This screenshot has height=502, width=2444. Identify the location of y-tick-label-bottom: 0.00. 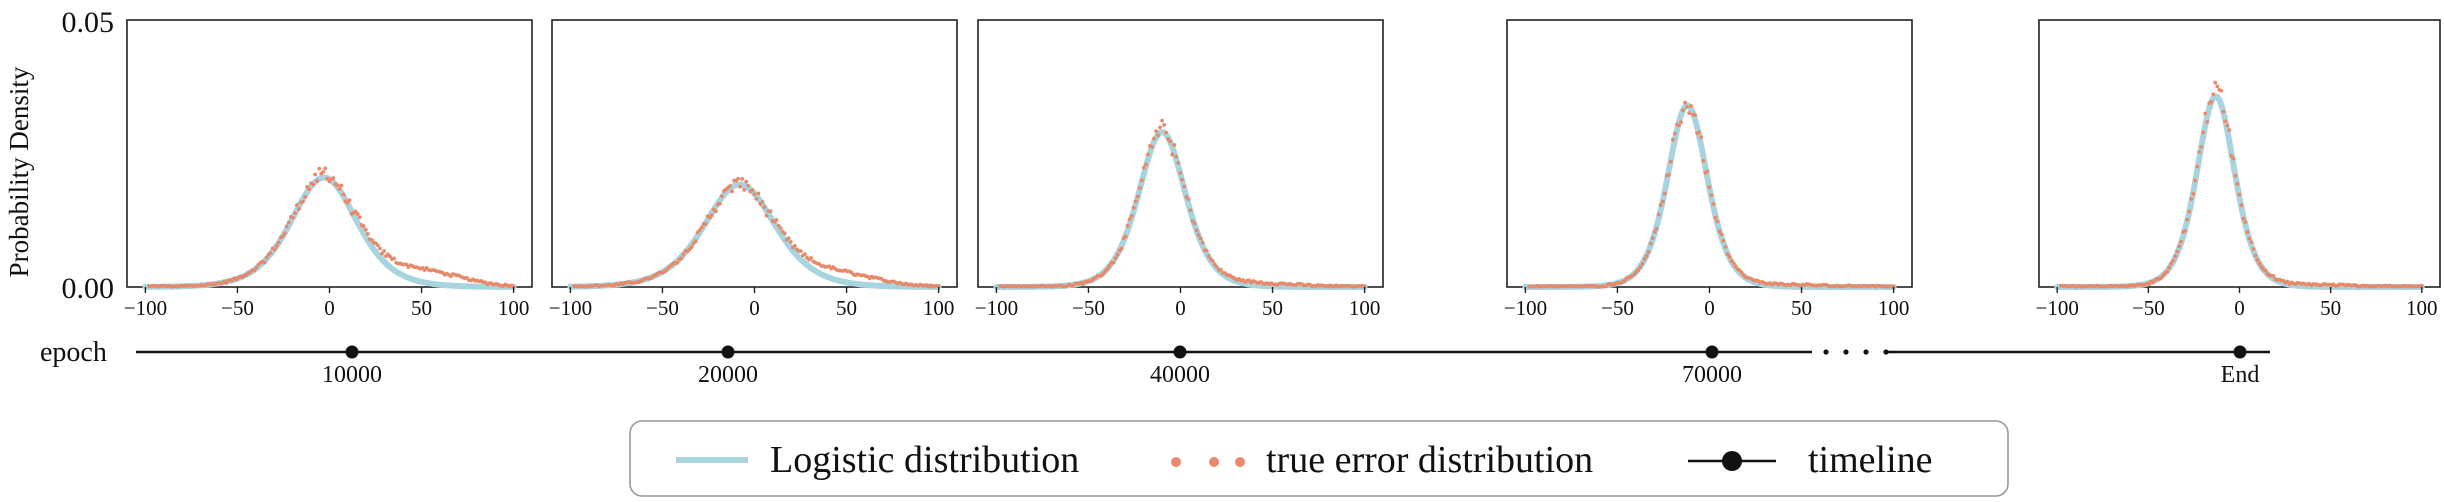
(88, 288).